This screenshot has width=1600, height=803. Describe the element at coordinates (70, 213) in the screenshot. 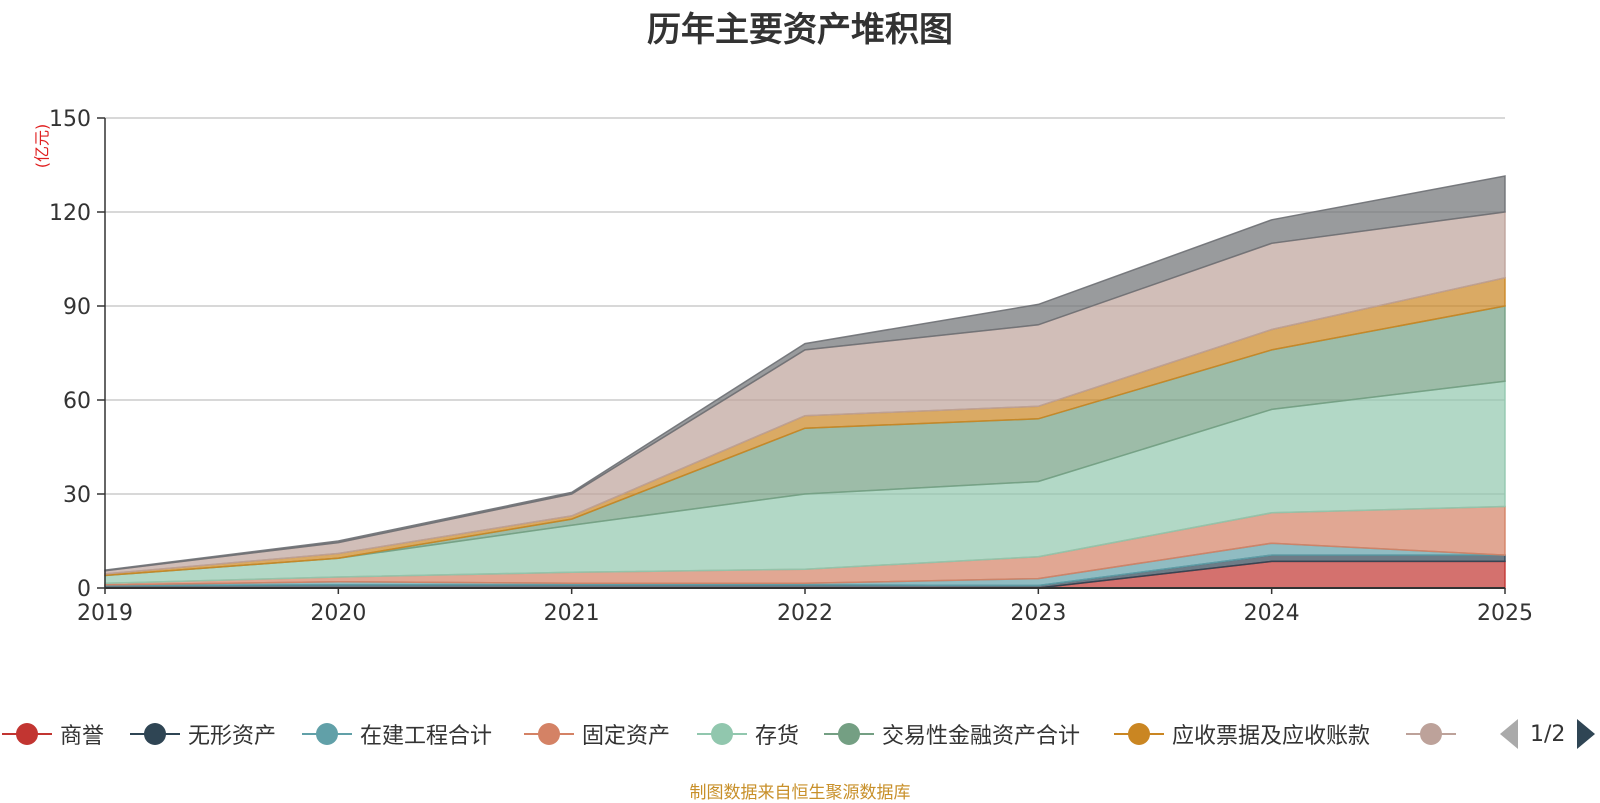

I see `y-tick-label: 120` at that location.